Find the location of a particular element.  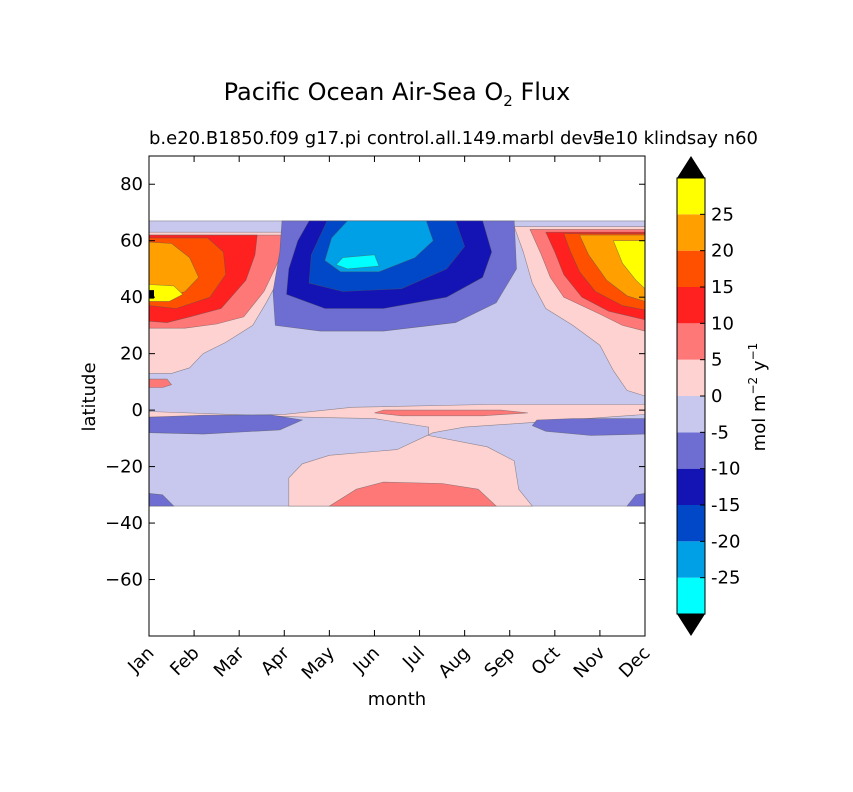

x-tick-label: Jun is located at coordinates (366, 660).